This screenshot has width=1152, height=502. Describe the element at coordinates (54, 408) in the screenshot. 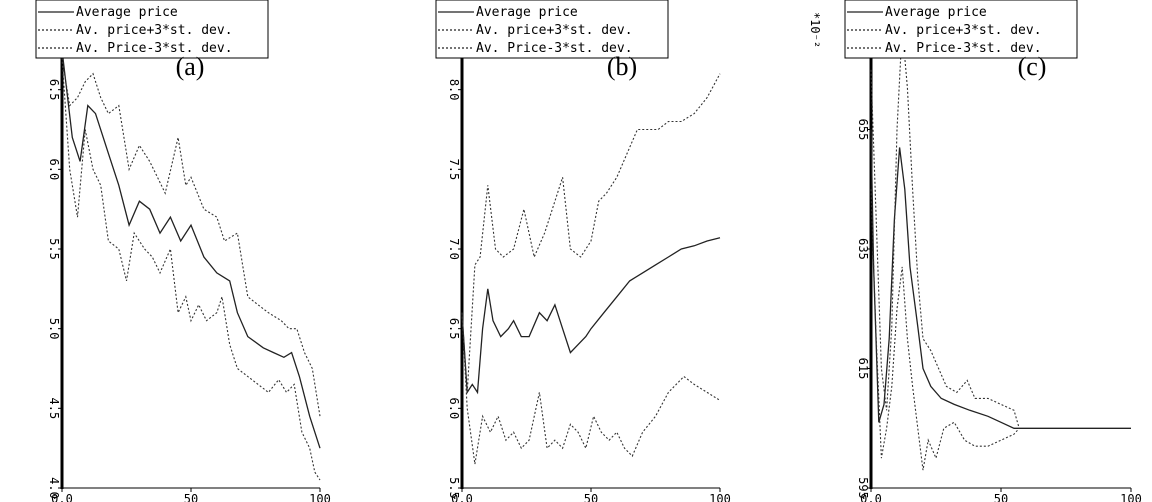

I see `y-tick-label: 4.5` at that location.